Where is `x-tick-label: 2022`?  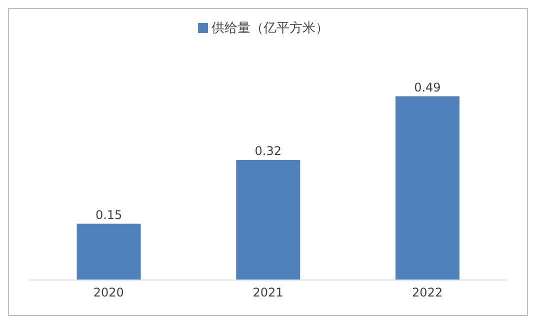
x-tick-label: 2022 is located at coordinates (427, 293).